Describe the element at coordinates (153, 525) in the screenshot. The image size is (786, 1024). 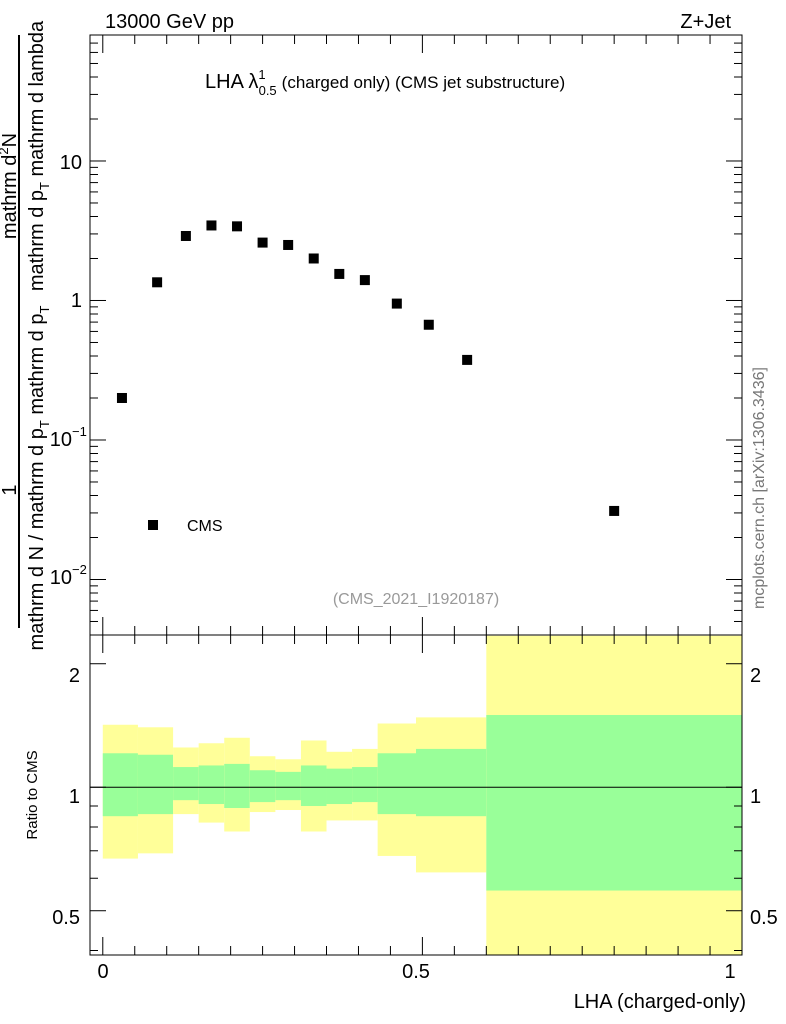
I see `legend-marker` at that location.